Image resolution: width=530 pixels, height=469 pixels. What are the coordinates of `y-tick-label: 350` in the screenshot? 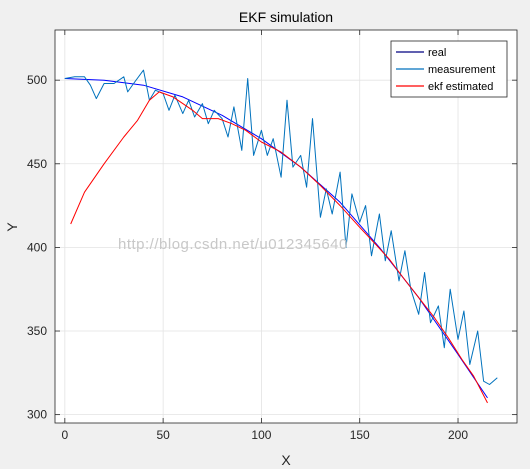 It's located at (37, 331).